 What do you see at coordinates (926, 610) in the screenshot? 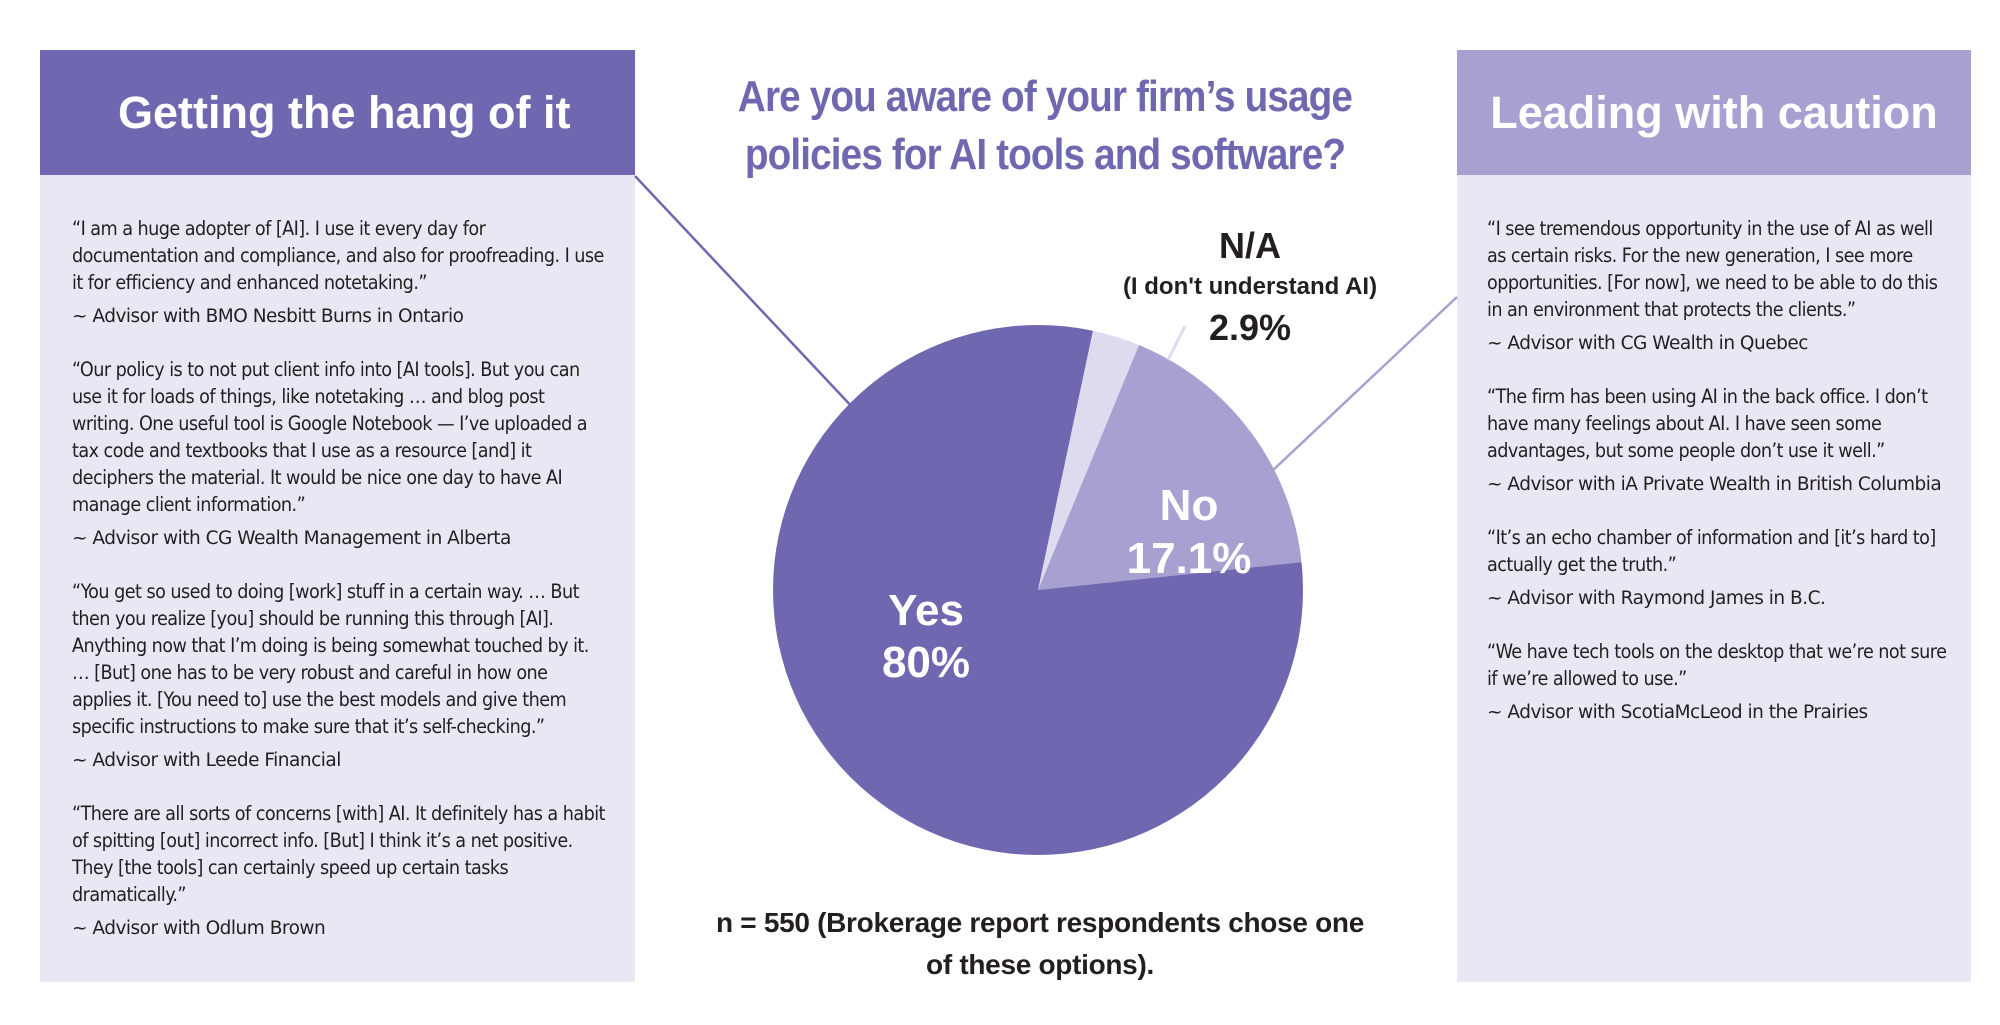
I see `yes-slice-label: Yes` at bounding box center [926, 610].